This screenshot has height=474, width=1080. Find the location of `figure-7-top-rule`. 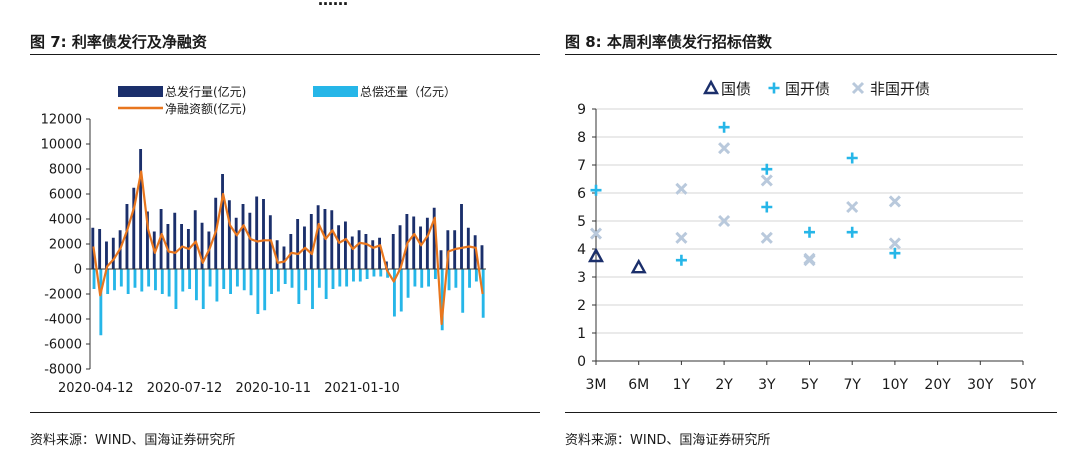

figure-7-top-rule is located at coordinates (285, 54).